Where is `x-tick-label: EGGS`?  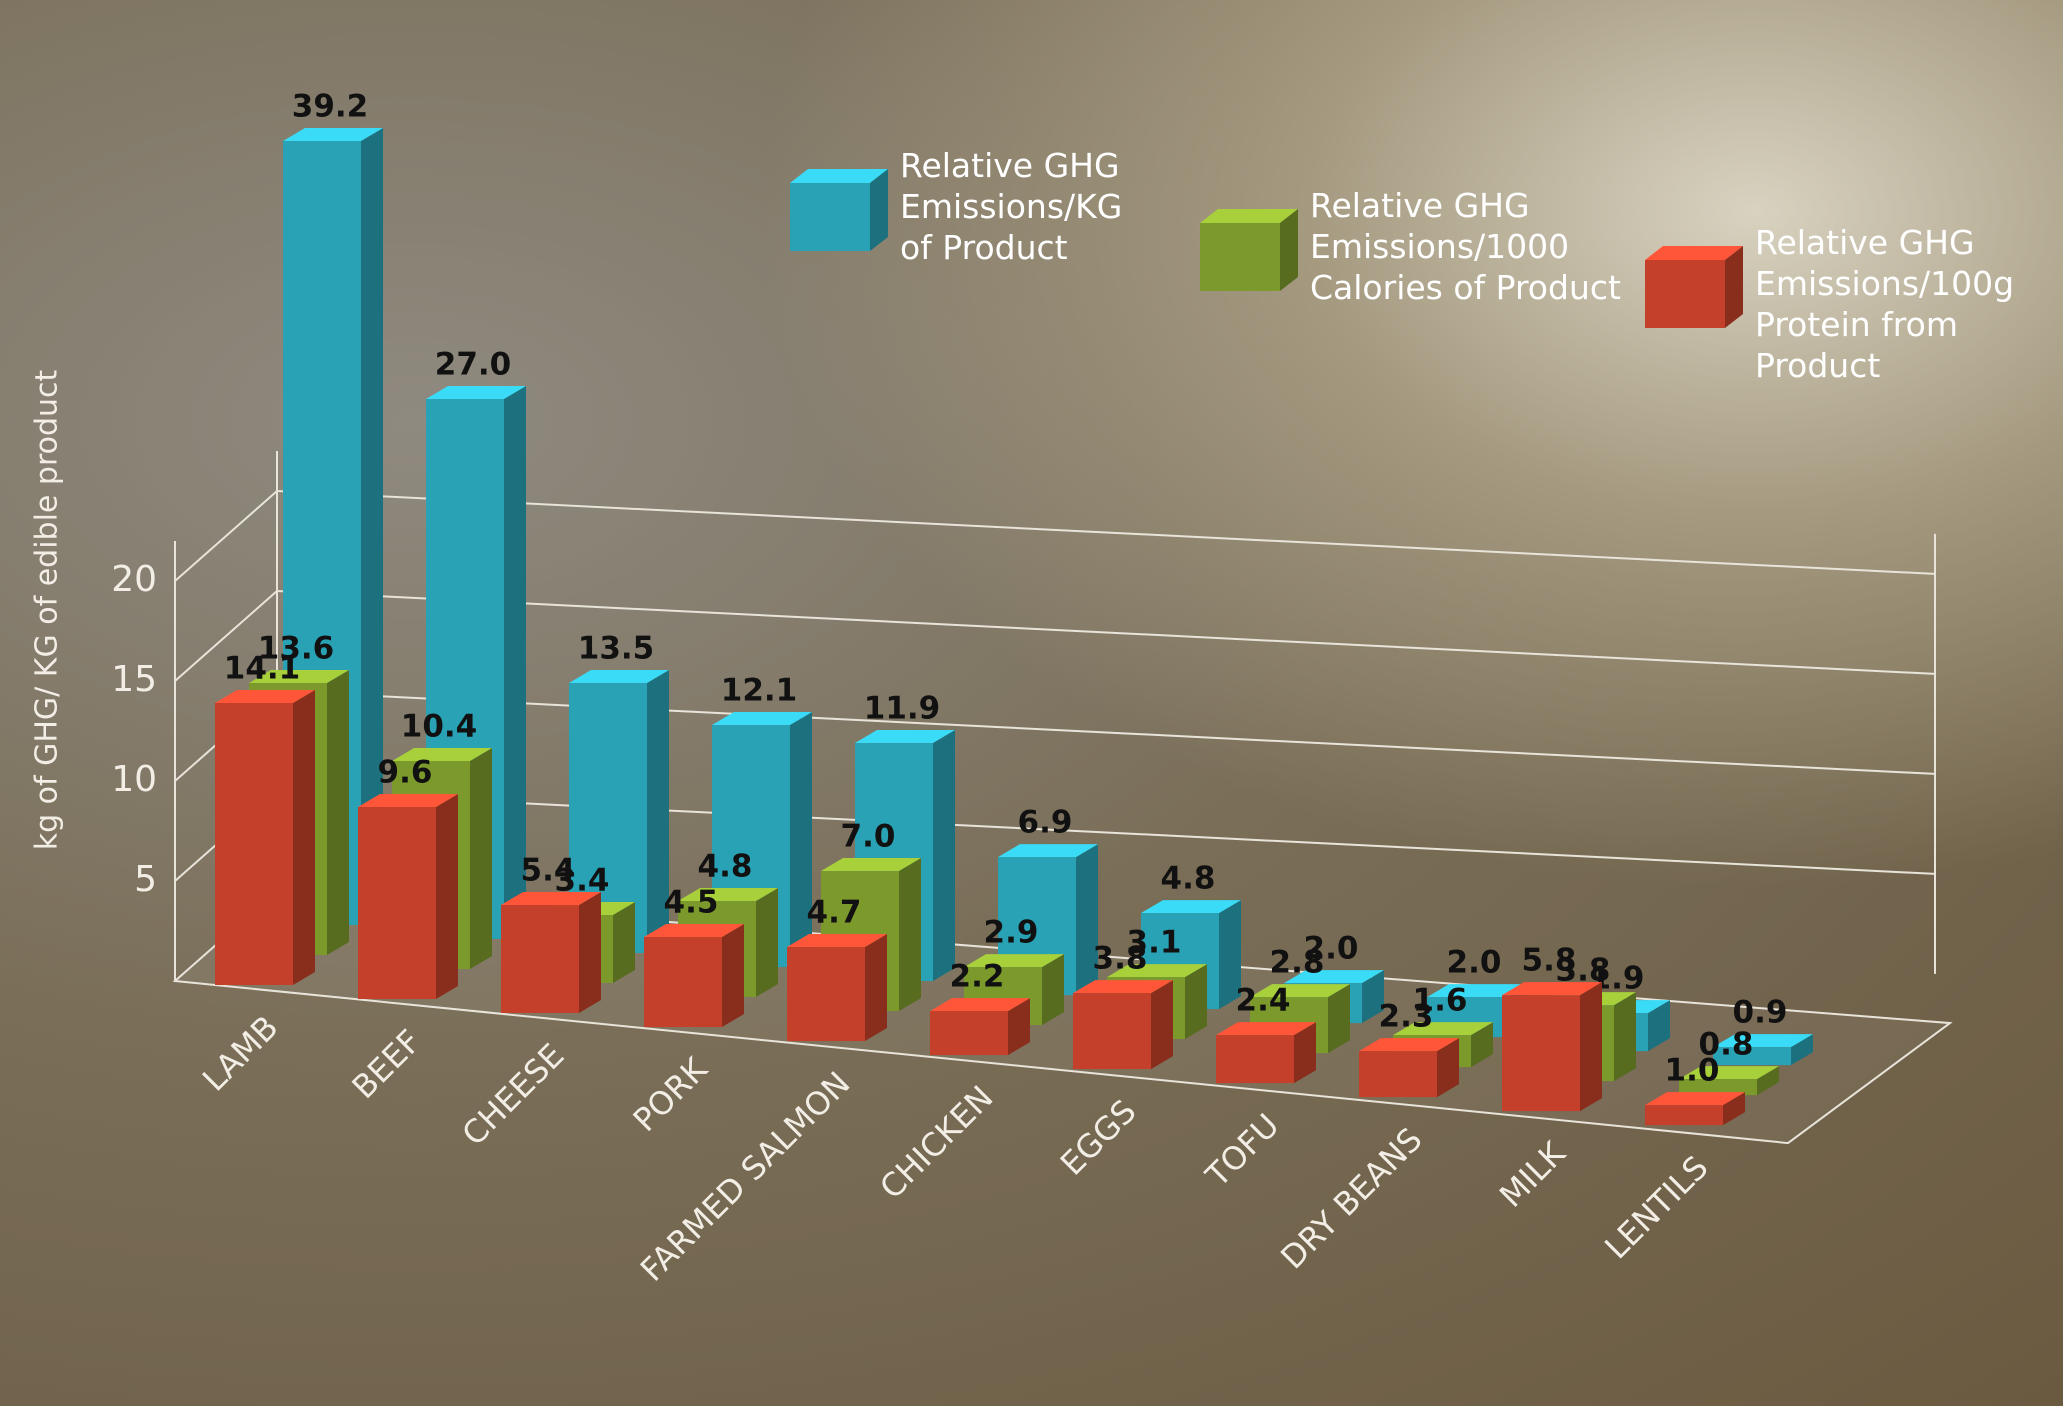 x-tick-label: EGGS is located at coordinates (1098, 1137).